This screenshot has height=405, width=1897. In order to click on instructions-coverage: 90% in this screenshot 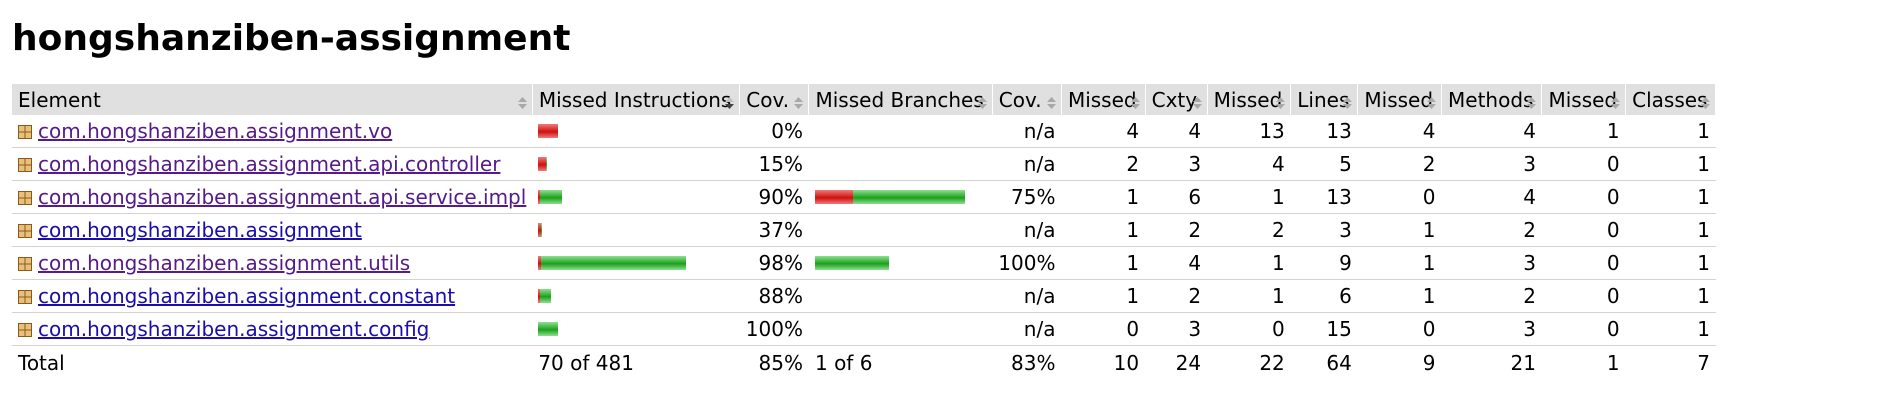, I will do `click(774, 197)`.